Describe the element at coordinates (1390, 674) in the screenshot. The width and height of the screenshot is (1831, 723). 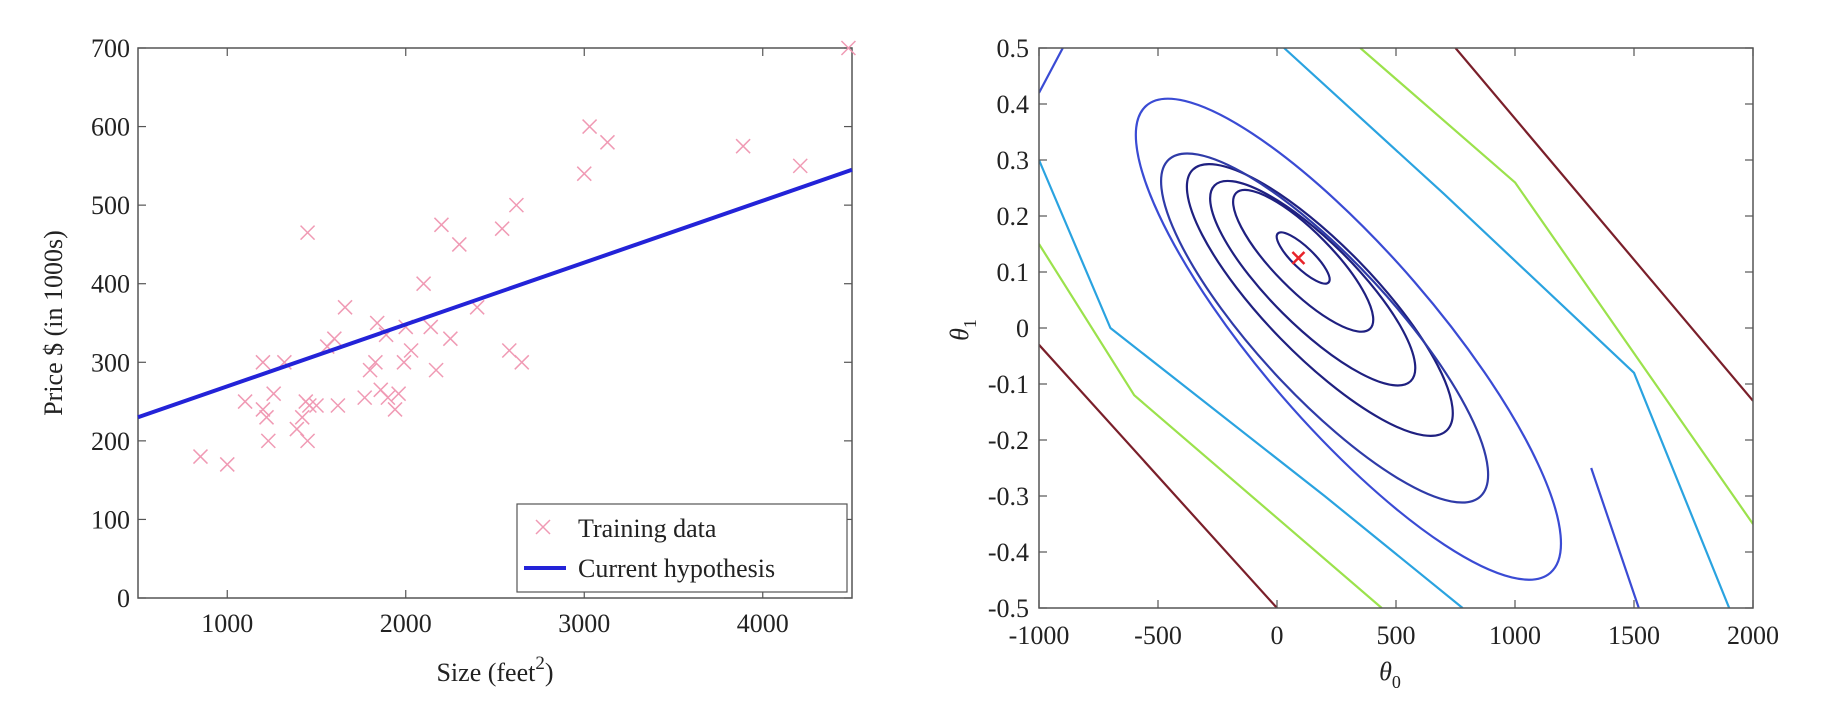
I see `right-x-axis-label: θ0` at that location.